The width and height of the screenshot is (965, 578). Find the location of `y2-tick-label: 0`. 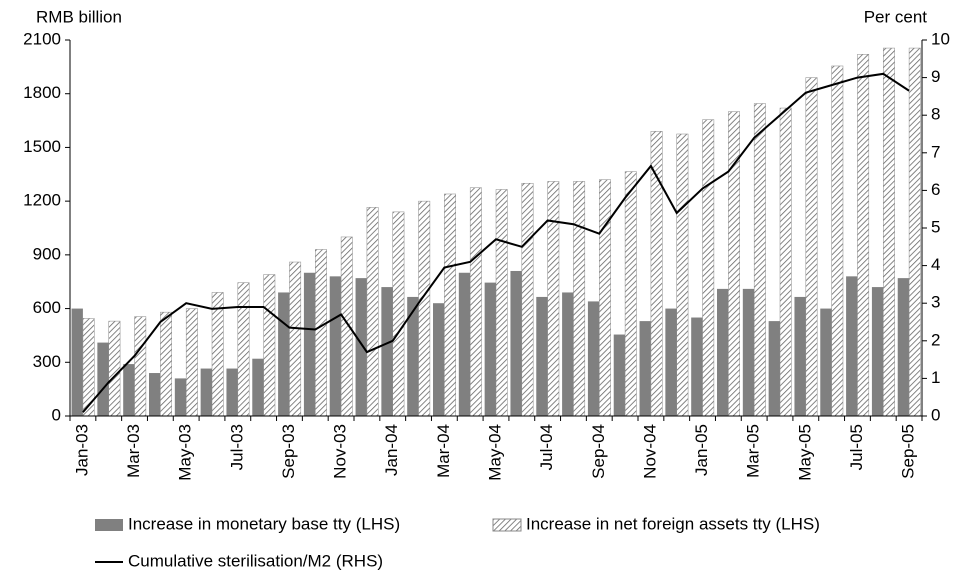

y2-tick-label: 0 is located at coordinates (935, 414).